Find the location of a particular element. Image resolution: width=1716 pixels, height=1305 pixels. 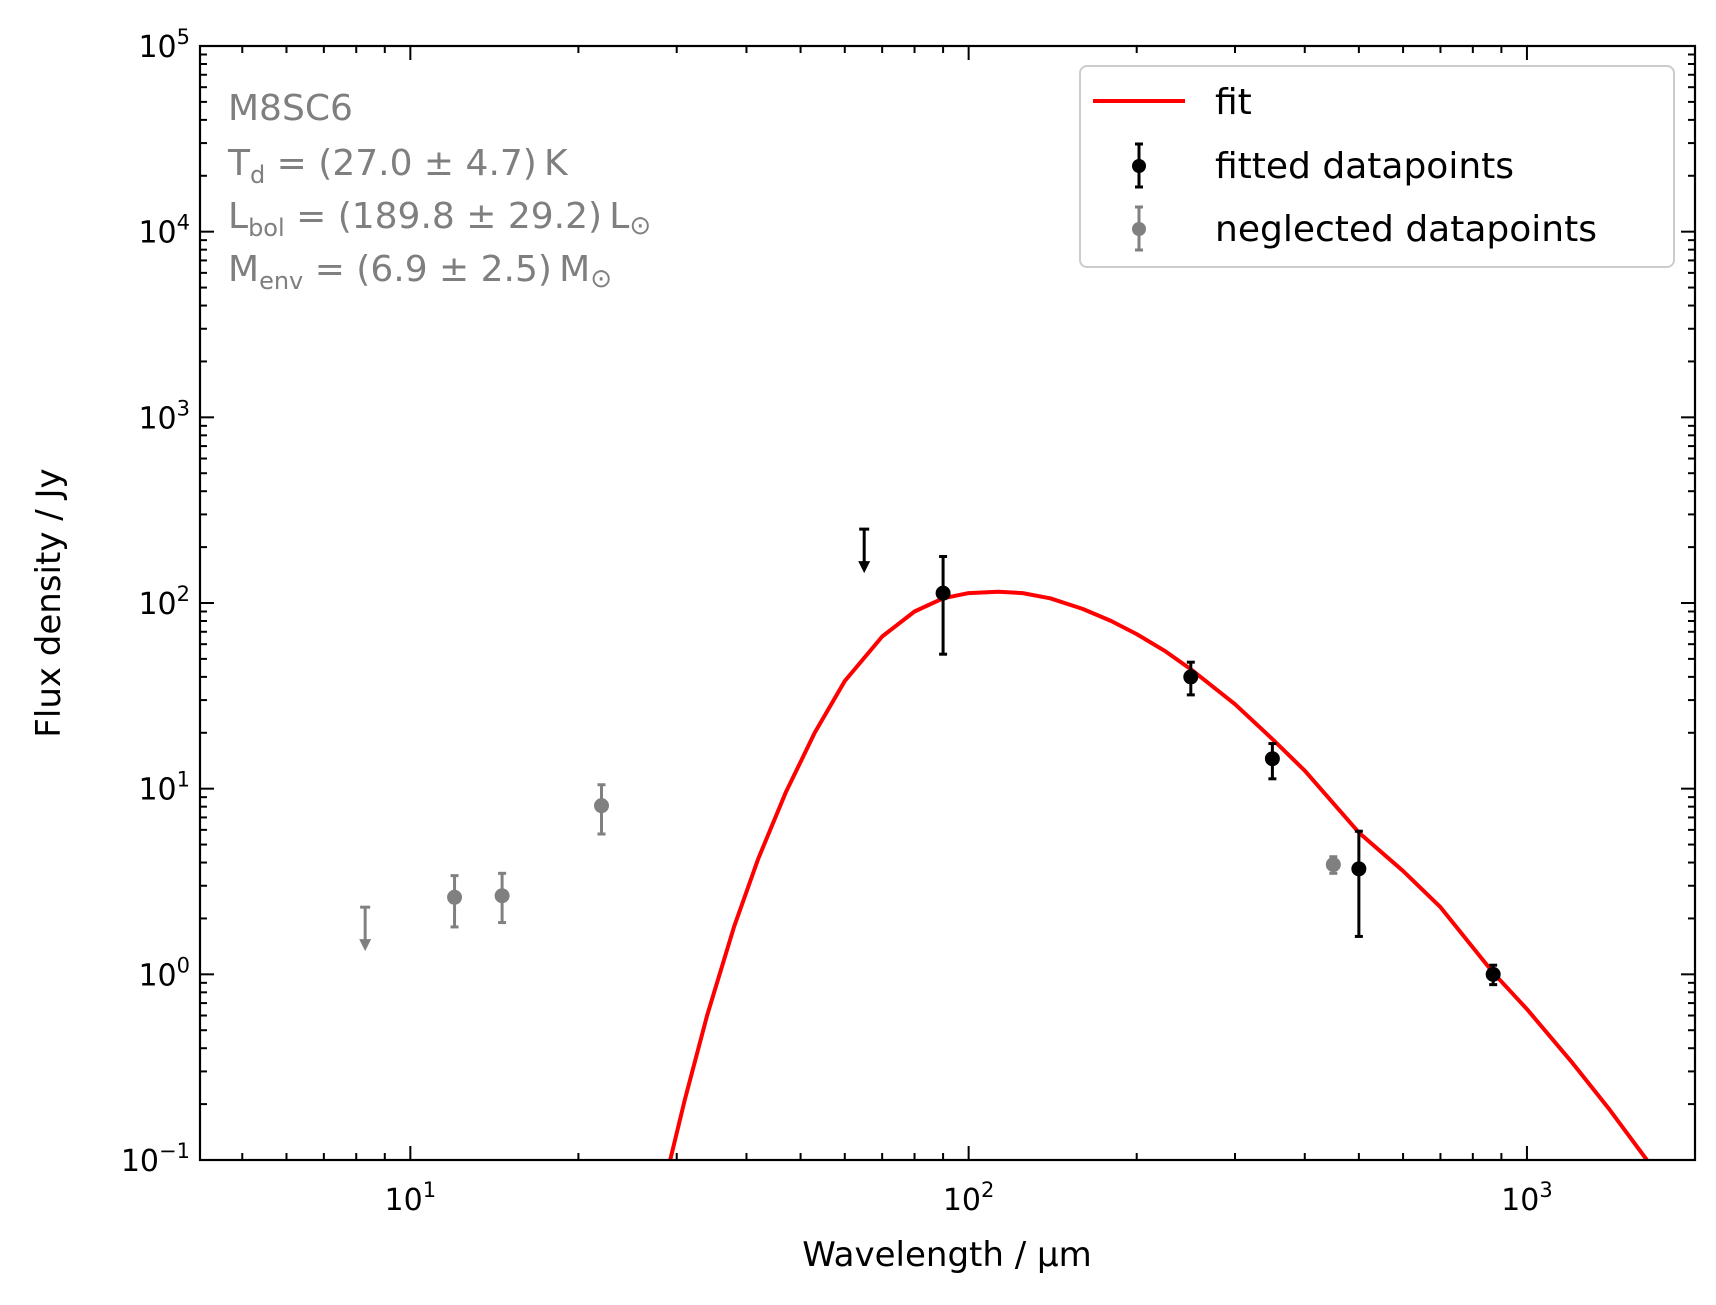

source-name: M8SC6 is located at coordinates (290, 108).